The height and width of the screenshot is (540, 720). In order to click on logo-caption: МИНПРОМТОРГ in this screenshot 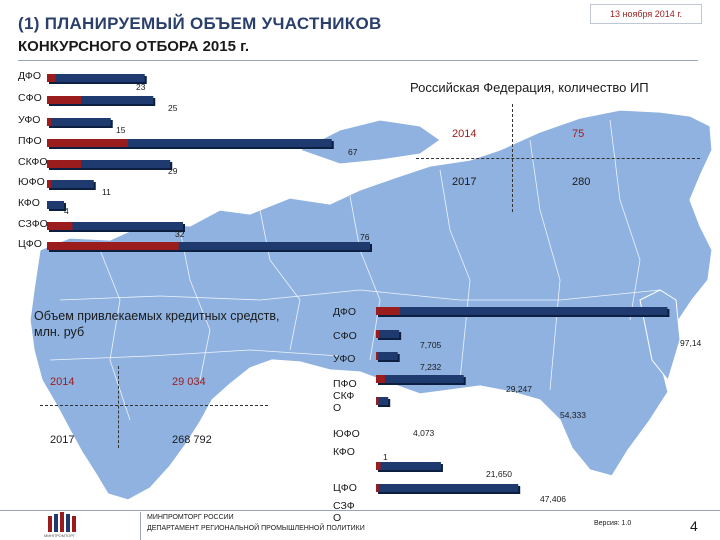, I will do `click(60, 535)`.